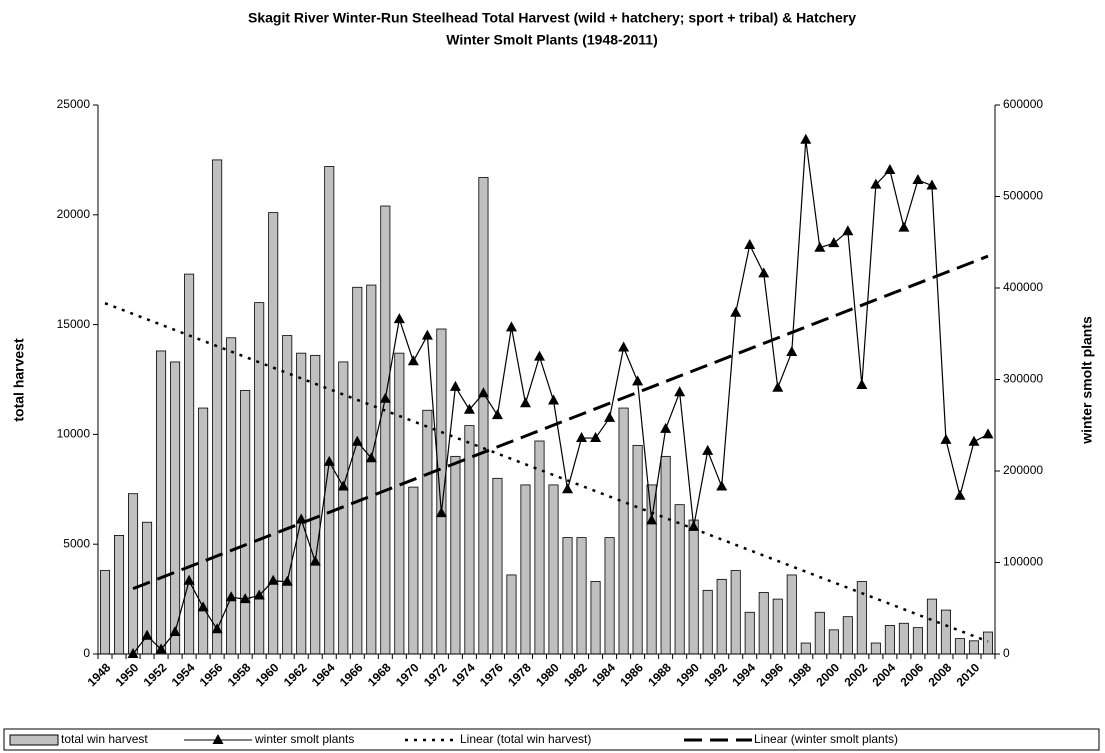 The width and height of the screenshot is (1105, 753). What do you see at coordinates (826, 739) in the screenshot?
I see `legend-label: Linear (winter smolt plants)` at bounding box center [826, 739].